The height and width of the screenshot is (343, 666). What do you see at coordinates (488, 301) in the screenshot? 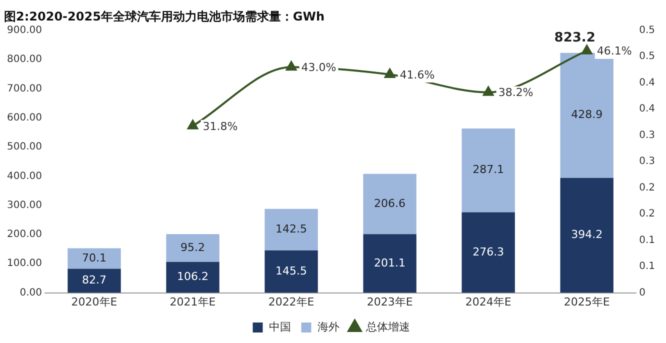
I see `x-tick-label: 2024年E` at bounding box center [488, 301].